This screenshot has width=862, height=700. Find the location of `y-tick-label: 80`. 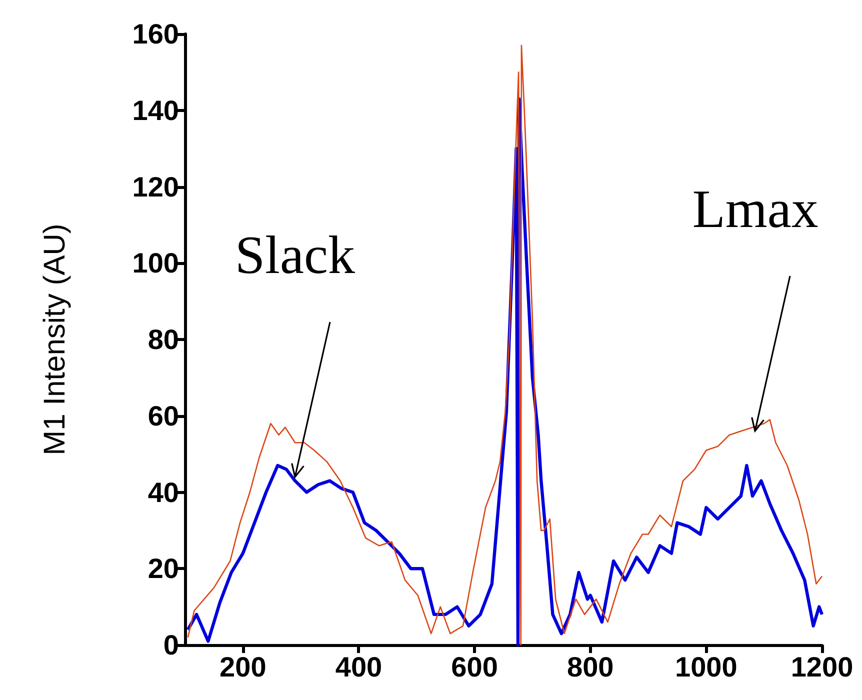

y-tick-label: 80 is located at coordinates (163, 339).